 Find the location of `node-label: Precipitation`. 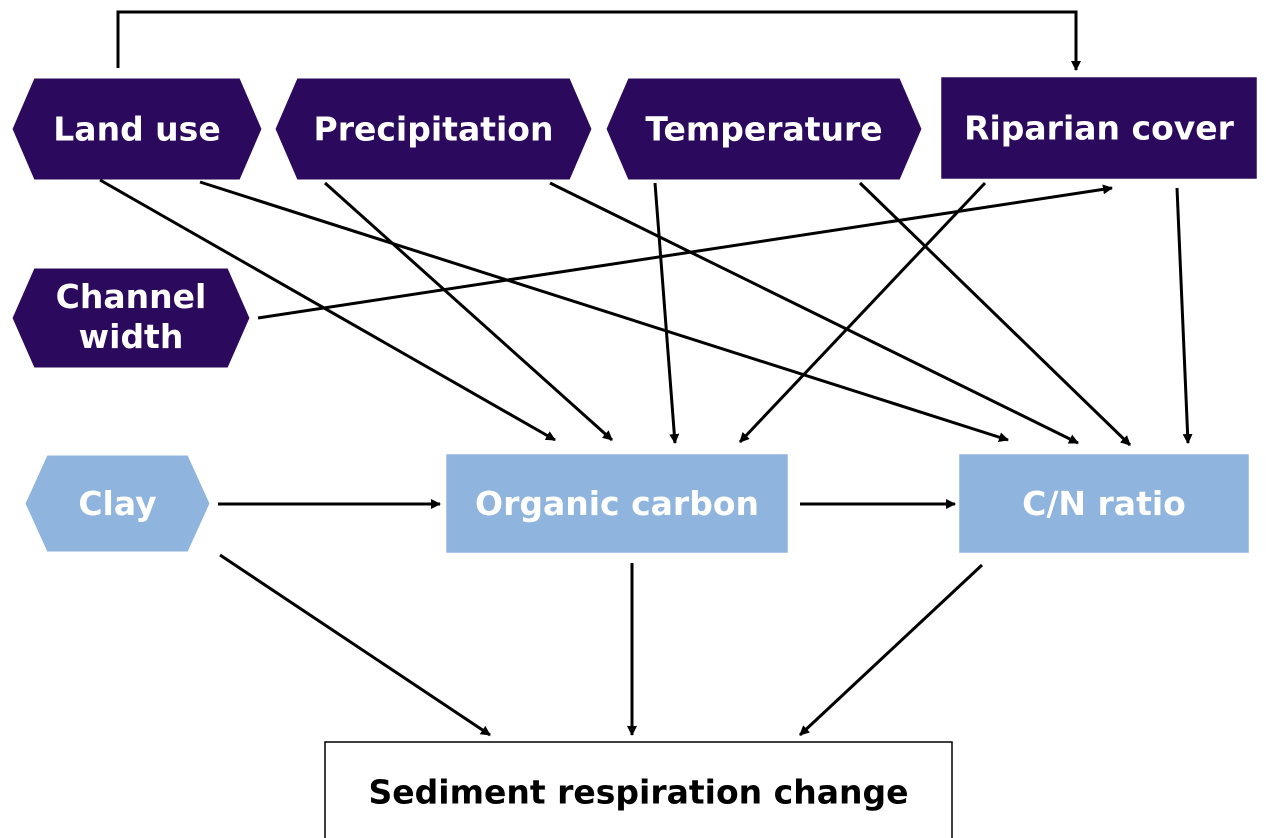

node-label: Precipitation is located at coordinates (434, 129).